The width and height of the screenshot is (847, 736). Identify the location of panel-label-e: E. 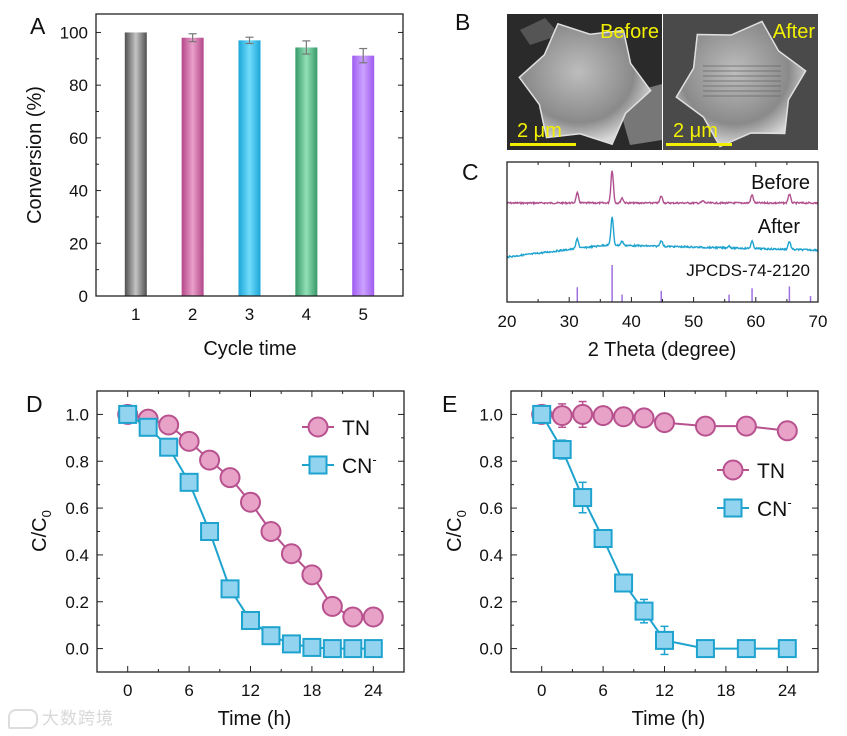
(449, 404).